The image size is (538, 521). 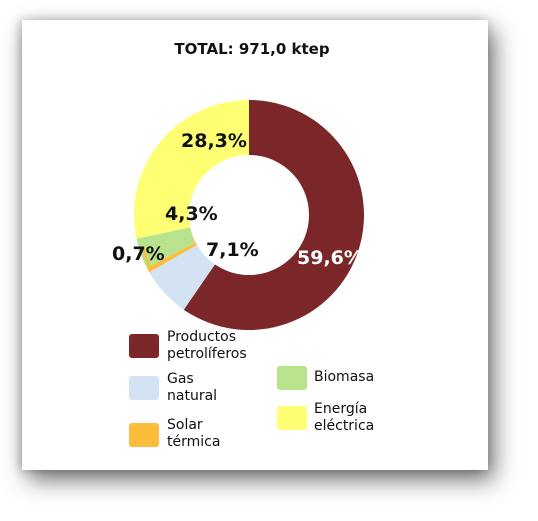 I want to click on data-label-gas-natural: 7,1%, so click(x=232, y=250).